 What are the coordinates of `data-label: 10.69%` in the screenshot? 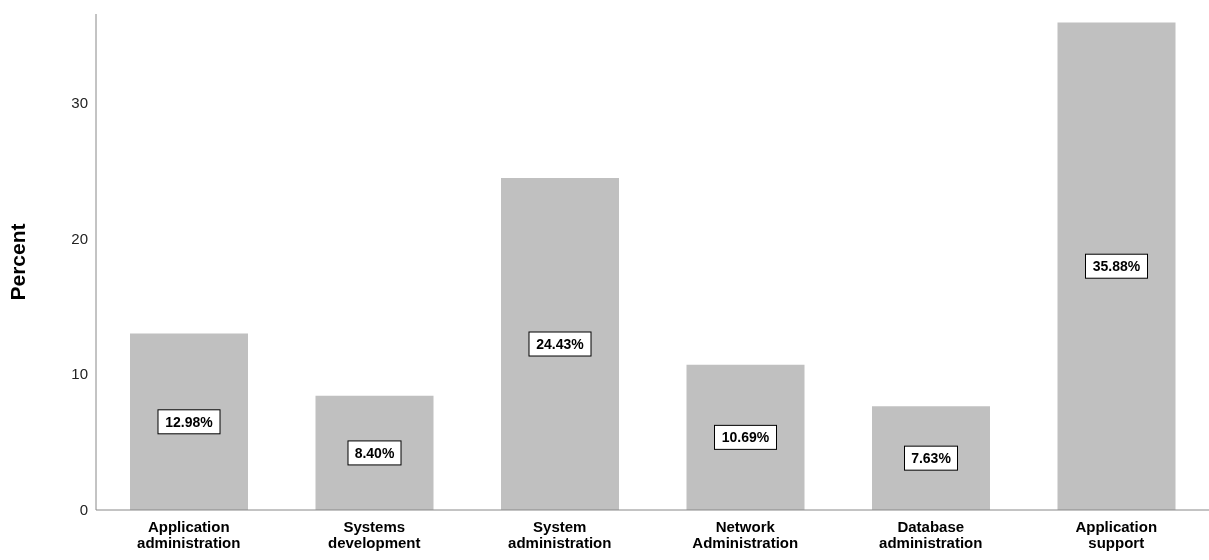 It's located at (745, 437).